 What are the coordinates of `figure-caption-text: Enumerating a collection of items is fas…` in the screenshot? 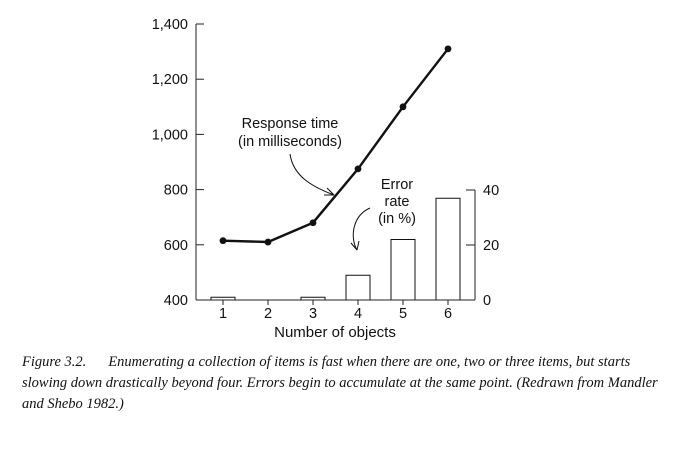 It's located at (340, 383).